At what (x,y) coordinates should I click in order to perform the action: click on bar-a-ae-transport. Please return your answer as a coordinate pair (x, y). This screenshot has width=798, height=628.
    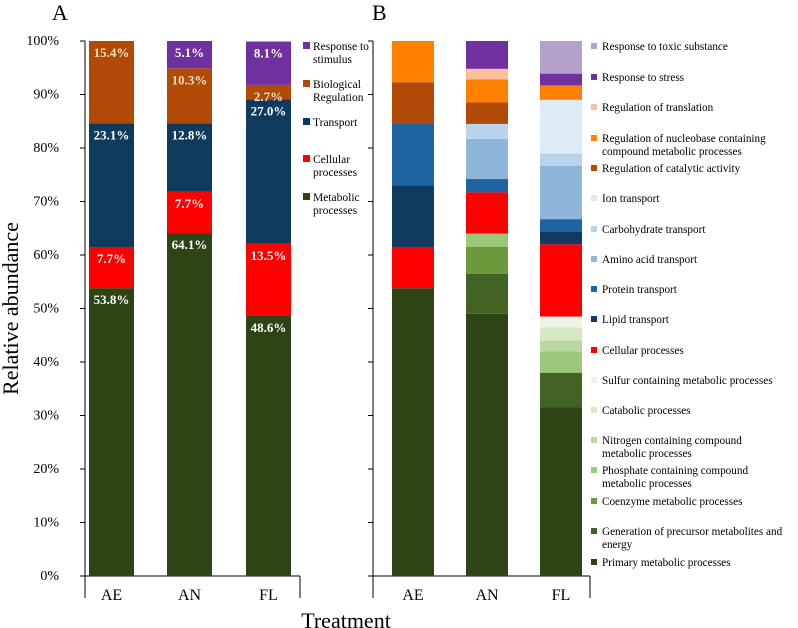
    Looking at the image, I should click on (111, 185).